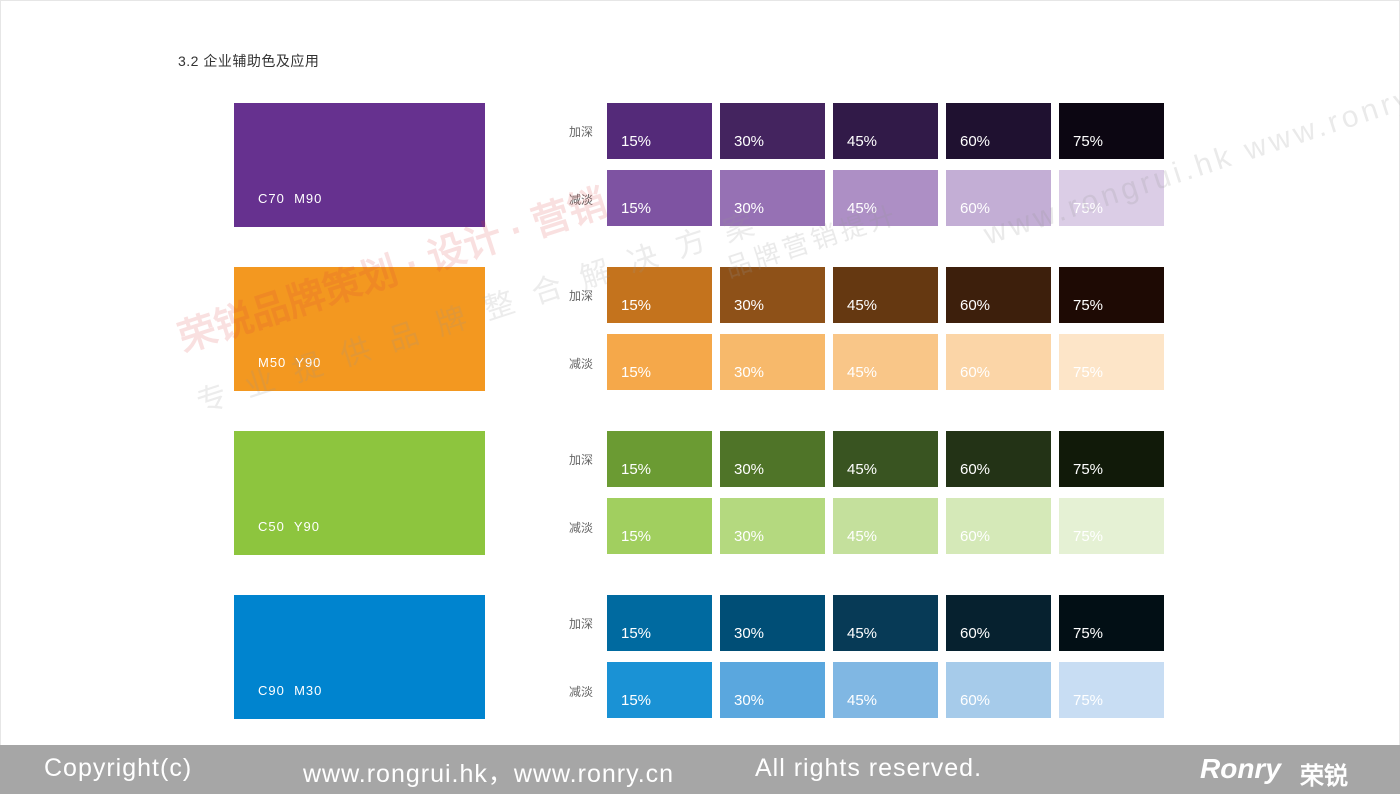 This screenshot has height=794, width=1400. I want to click on color-code-label: C50 Y90, so click(289, 526).